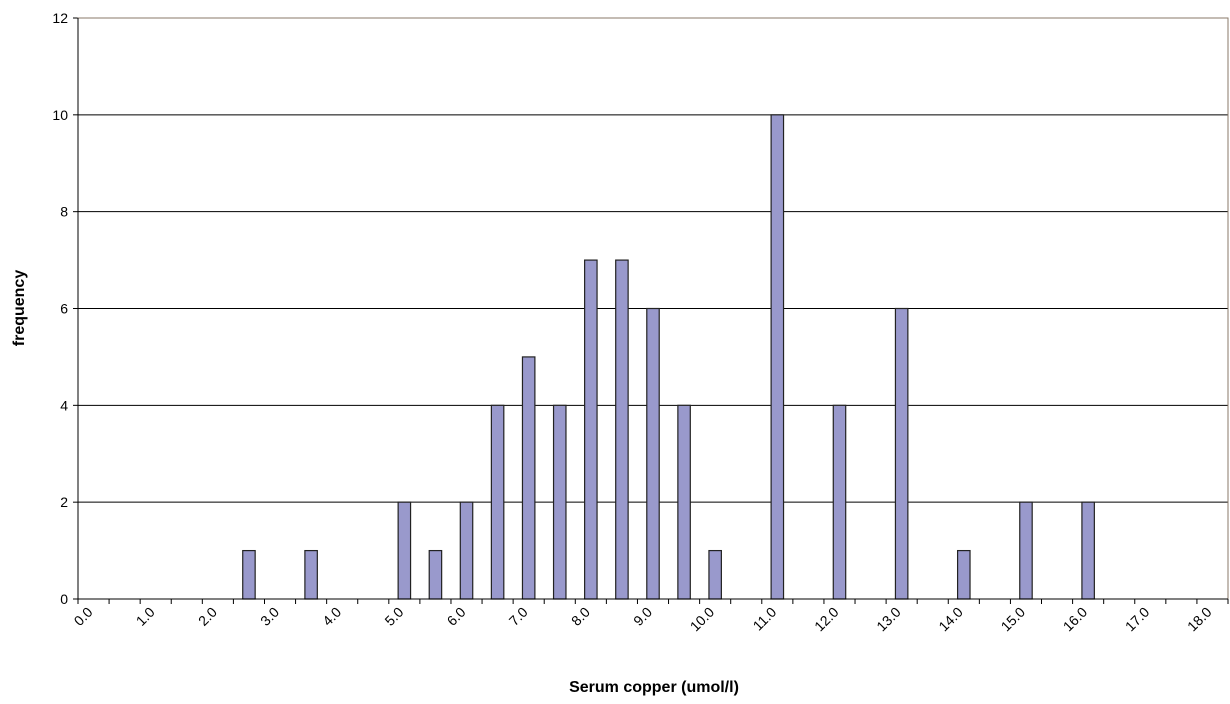 The width and height of the screenshot is (1230, 704). I want to click on x-tick-label: 15.0, so click(1013, 619).